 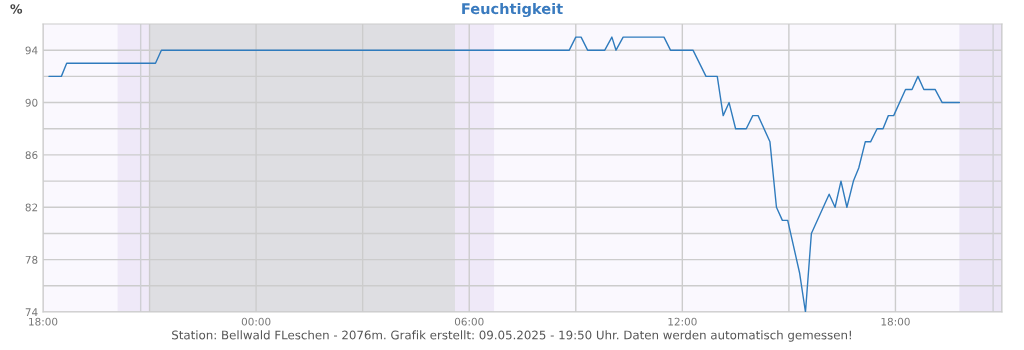 I want to click on chart-title: Feuchtigkeit, so click(x=512, y=10).